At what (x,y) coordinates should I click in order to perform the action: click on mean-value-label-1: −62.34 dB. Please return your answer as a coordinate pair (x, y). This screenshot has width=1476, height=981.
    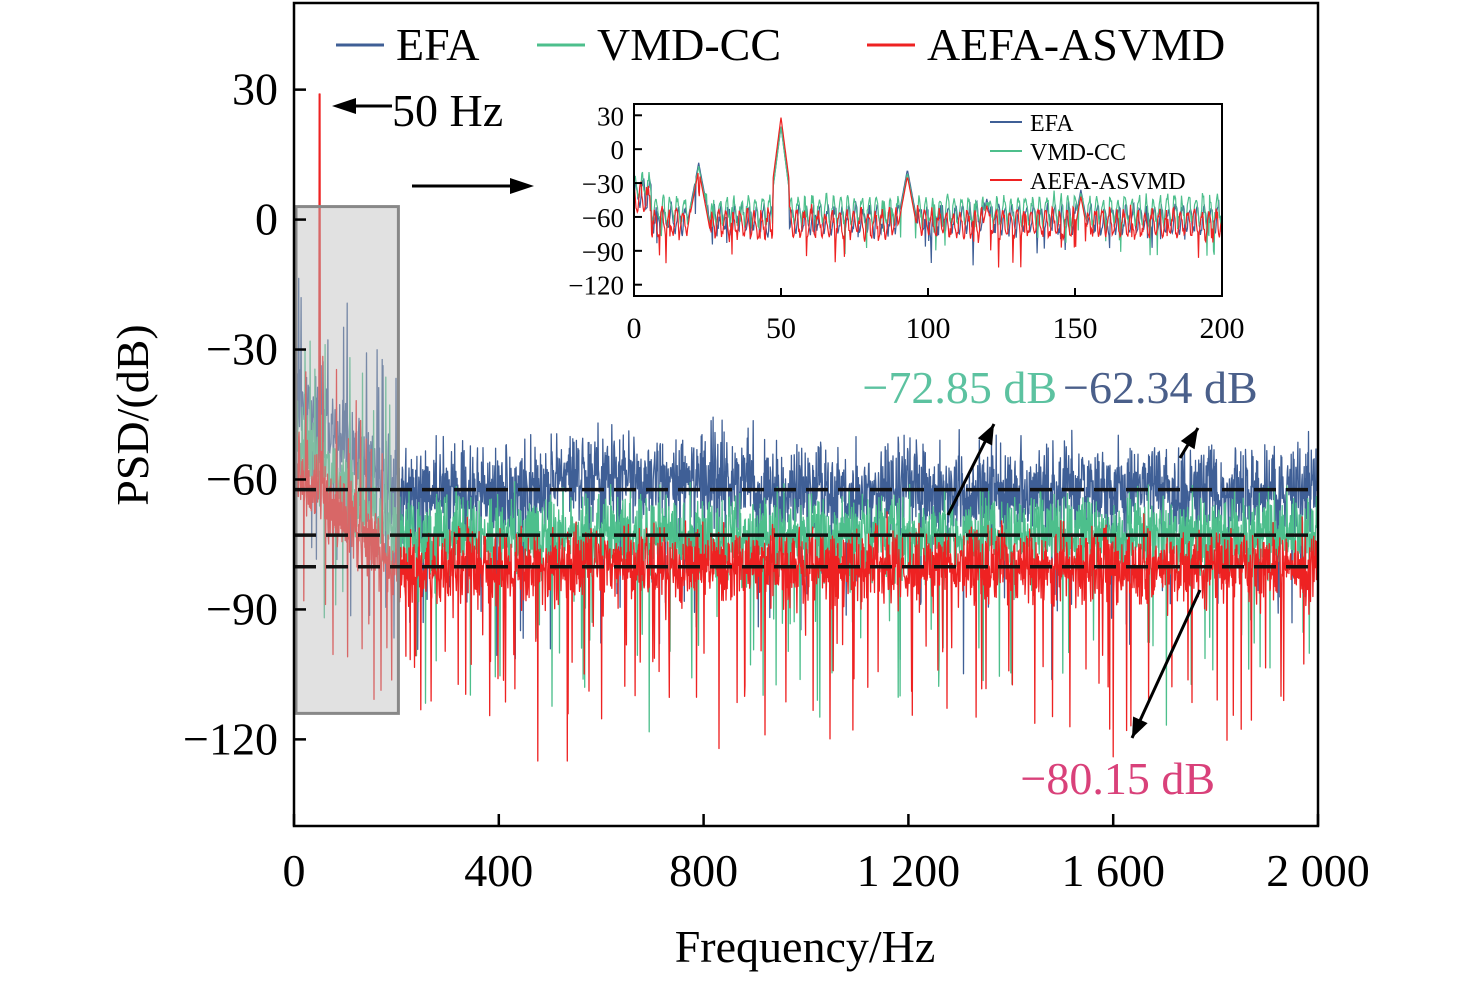
    Looking at the image, I should click on (1160, 387).